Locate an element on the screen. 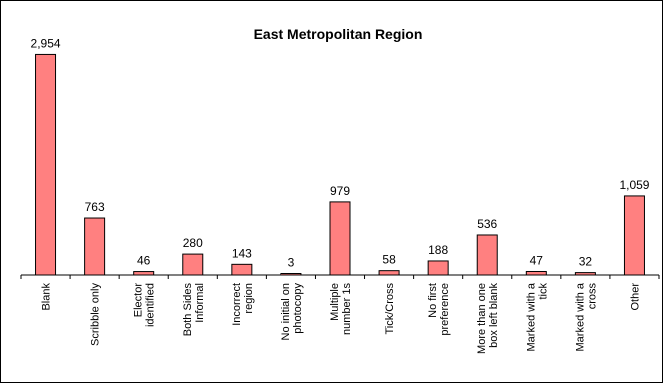 This screenshot has width=663, height=383. value-label-12: 1,059 is located at coordinates (634, 185).